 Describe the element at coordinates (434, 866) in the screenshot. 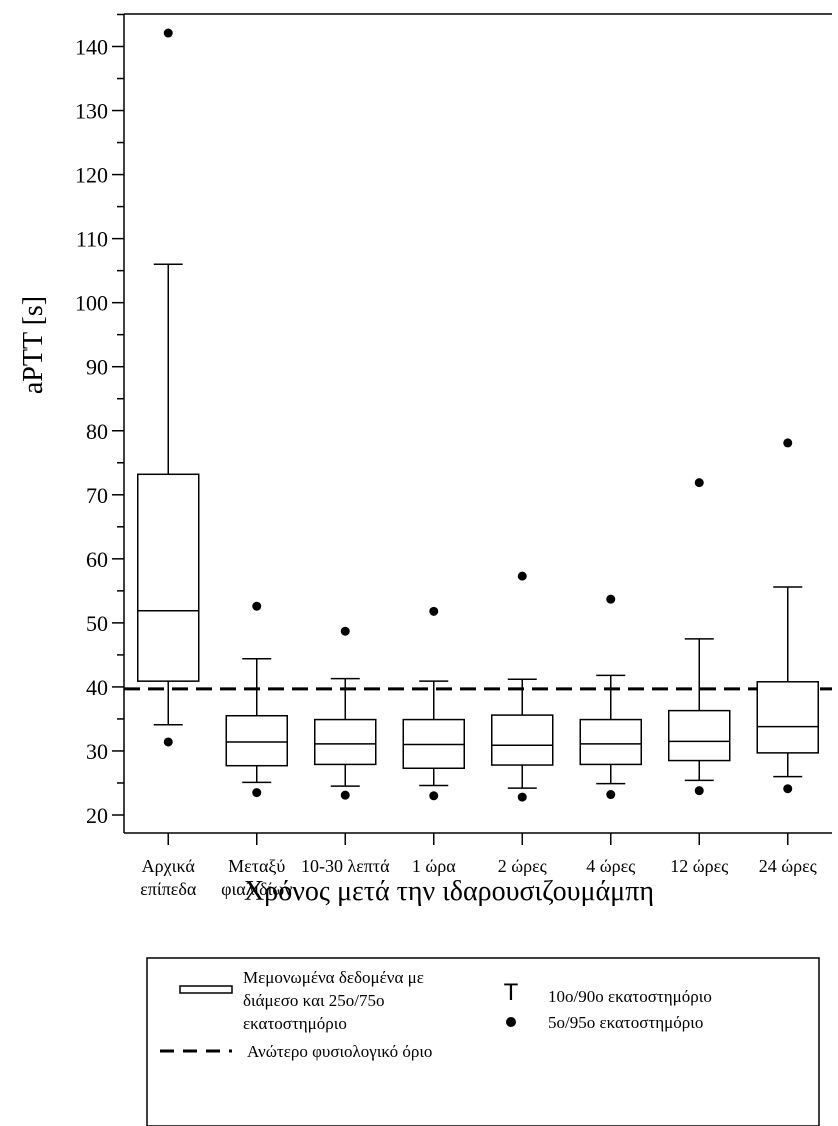

I see `x-tick-label: 1 ώρα` at that location.